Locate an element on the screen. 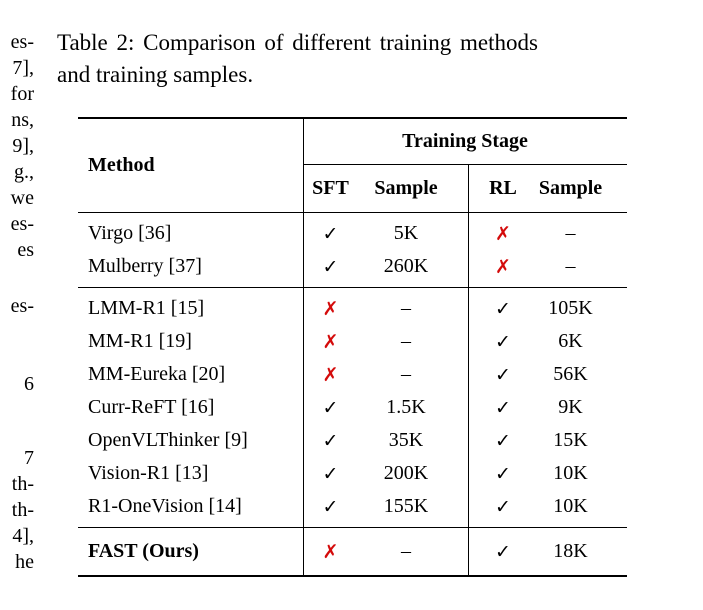  caption-line2: and training samples. is located at coordinates (155, 74).